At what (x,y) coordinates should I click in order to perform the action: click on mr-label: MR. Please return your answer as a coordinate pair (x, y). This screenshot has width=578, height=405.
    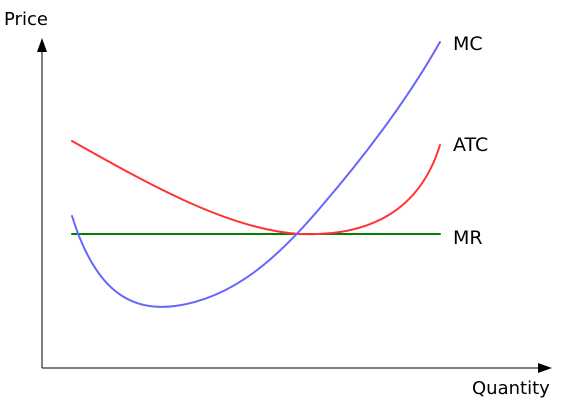
    Looking at the image, I should click on (468, 238).